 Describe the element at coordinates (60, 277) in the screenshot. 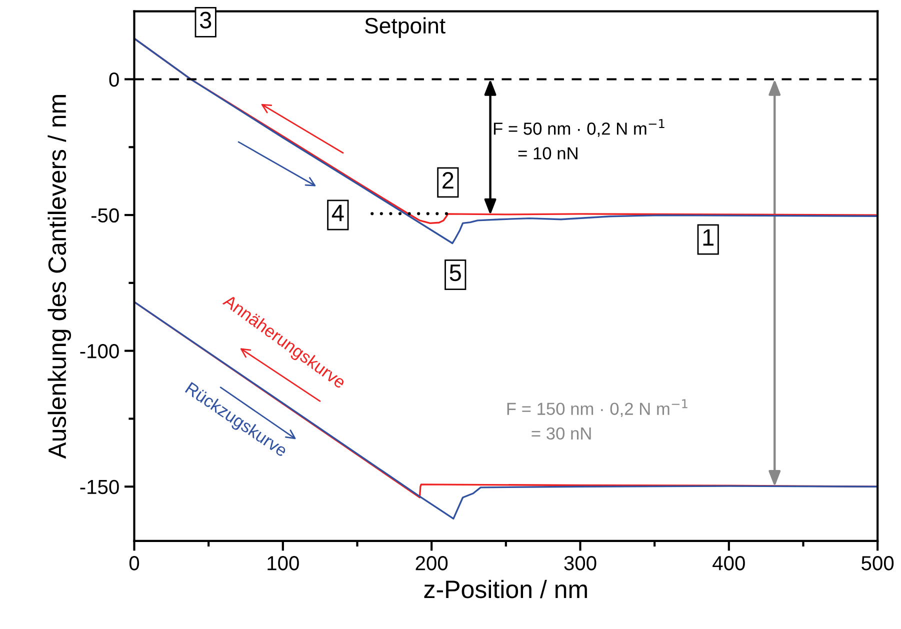

I see `y-axis-title: Auslenkung des Cantilevers / nm` at that location.